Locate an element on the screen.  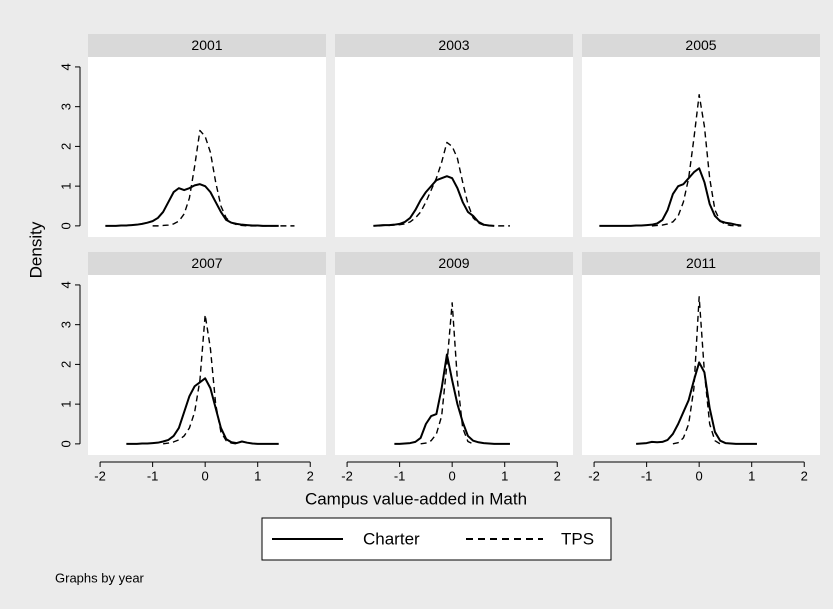
y-axis-label: Density is located at coordinates (35, 249).